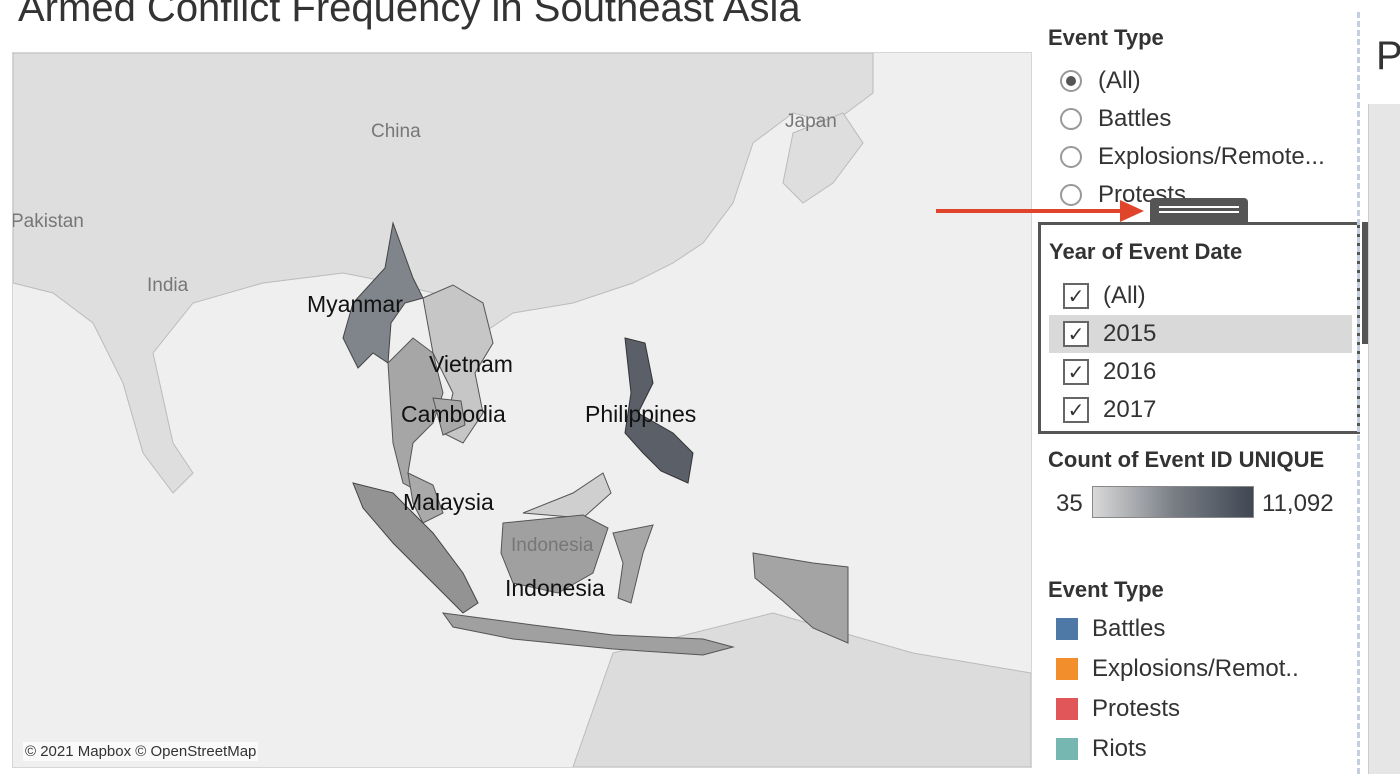 The height and width of the screenshot is (774, 1400). Describe the element at coordinates (1200, 372) in the screenshot. I see `year-option-2016: ✓ 2016` at that location.